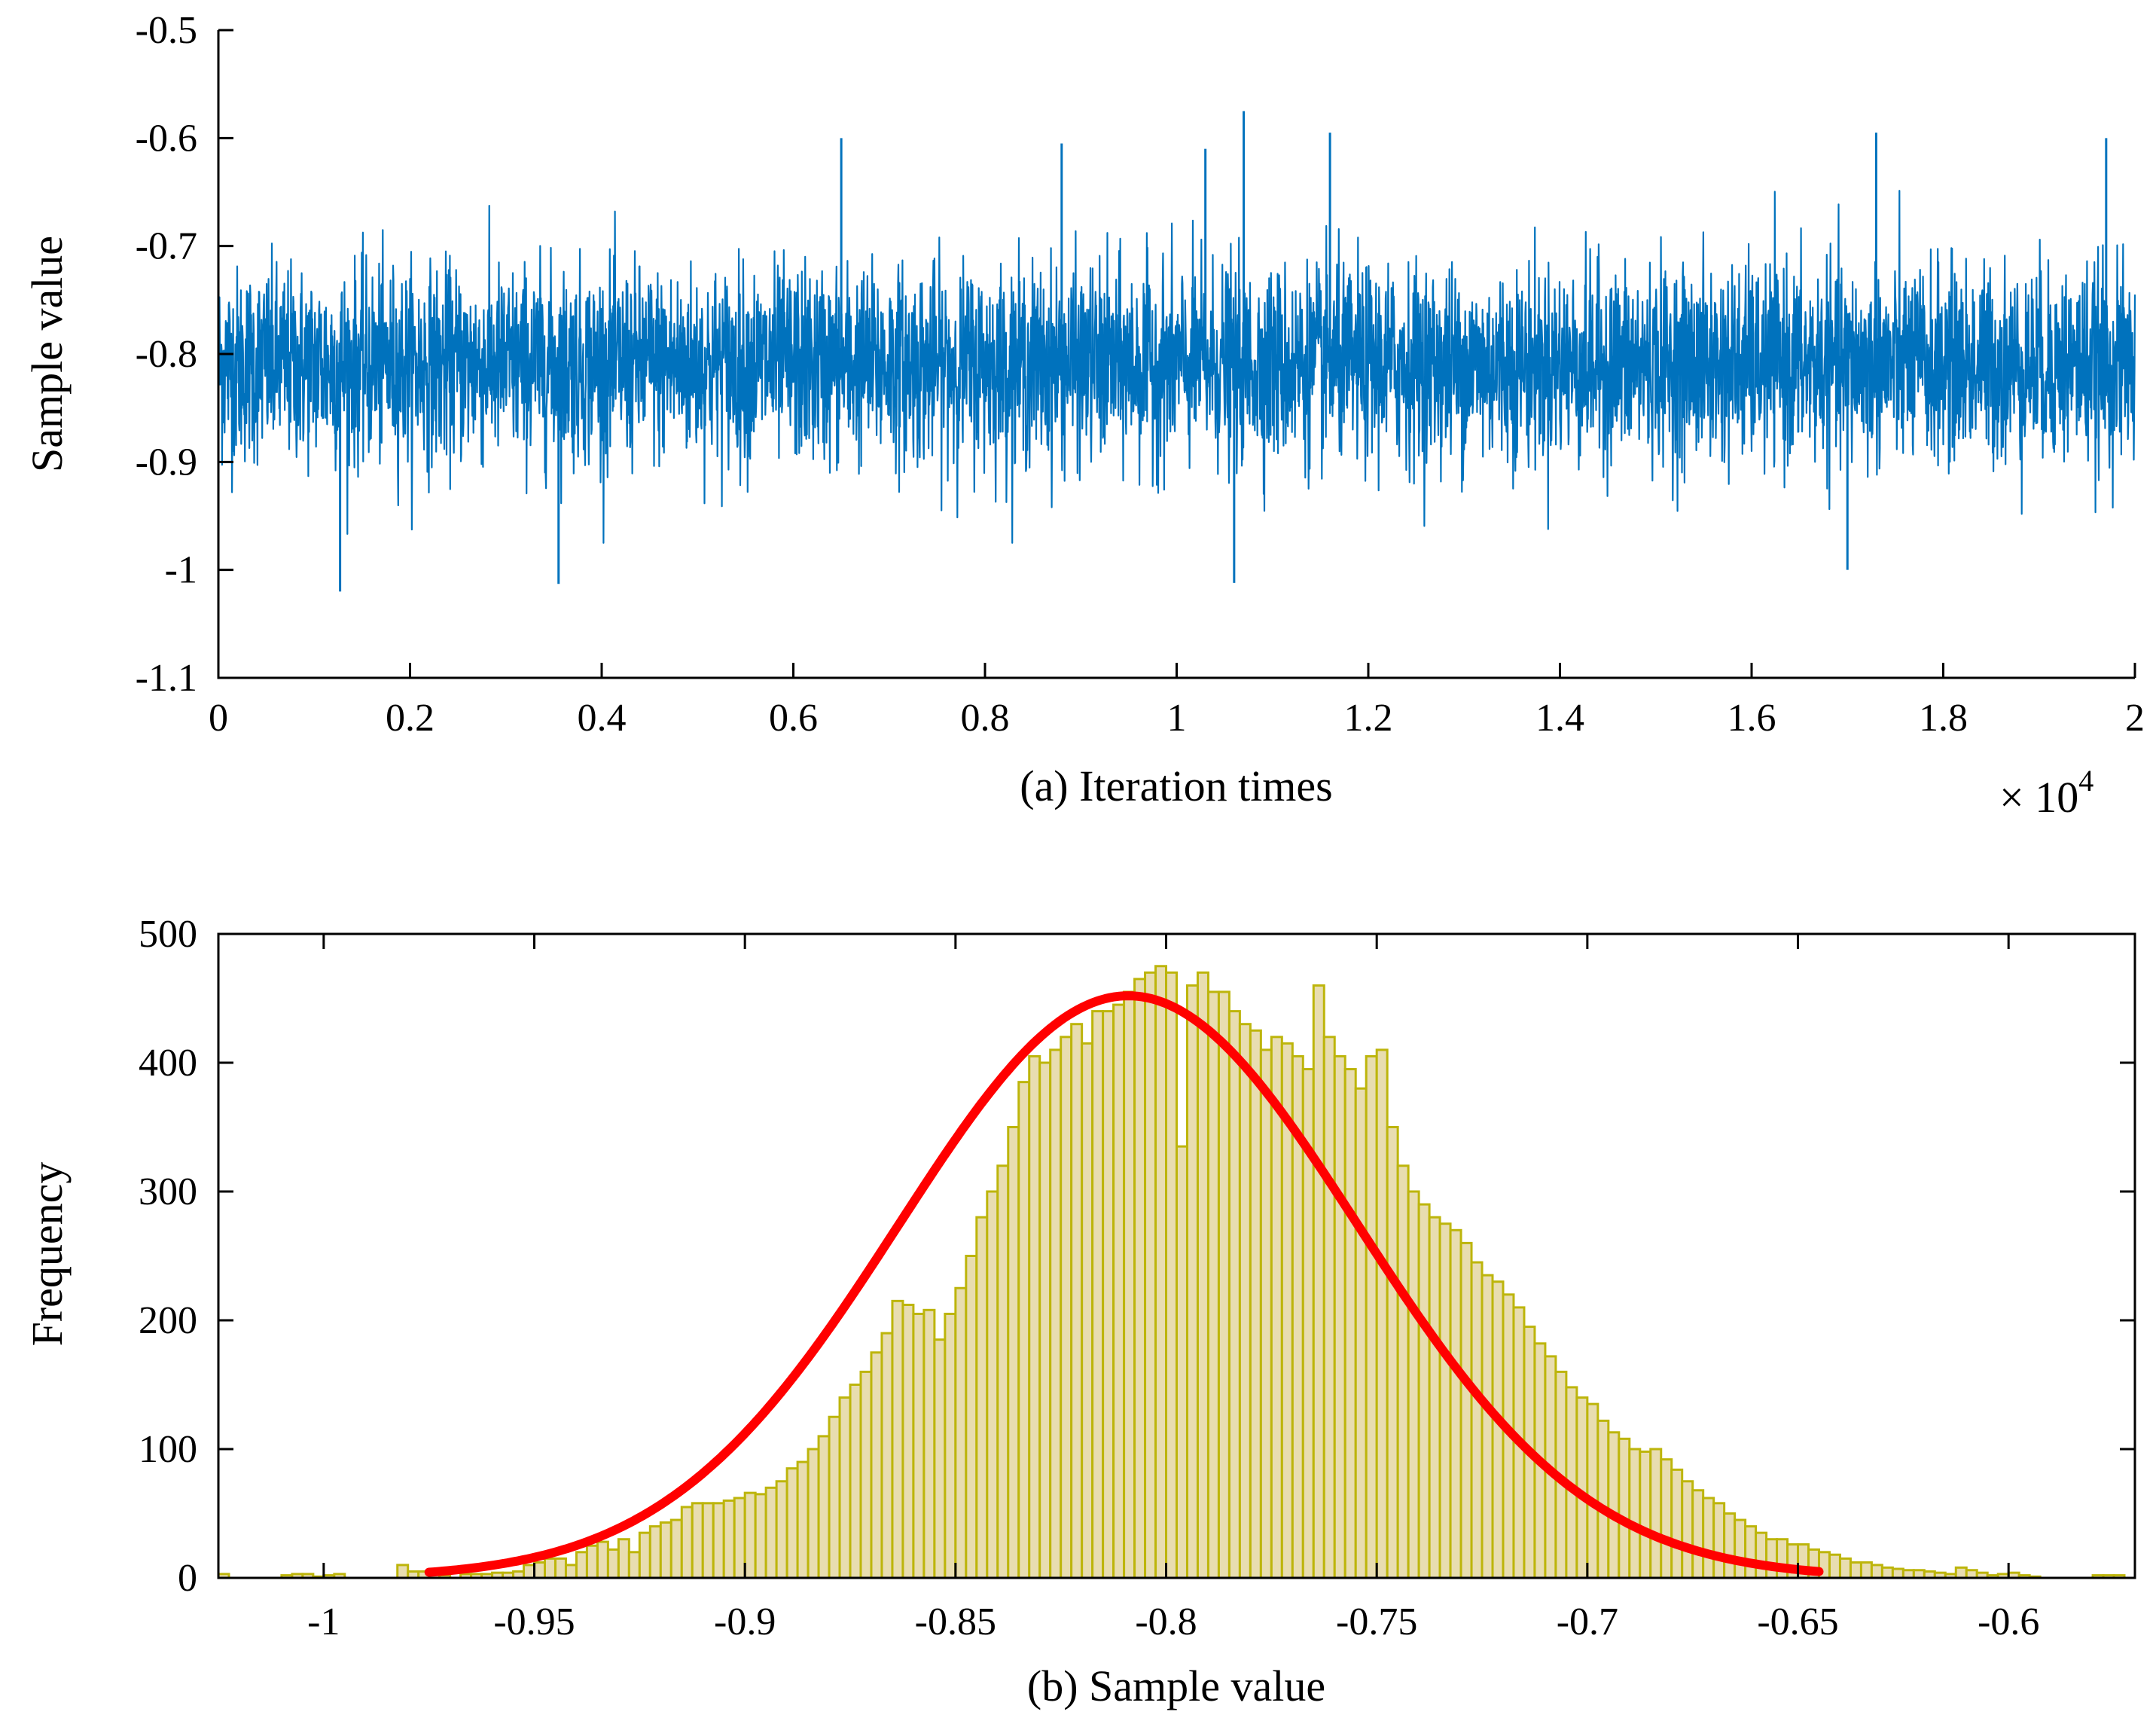 The width and height of the screenshot is (2156, 1724). Describe the element at coordinates (956, 1621) in the screenshot. I see `histogram-x-tick-label: -0.85` at that location.